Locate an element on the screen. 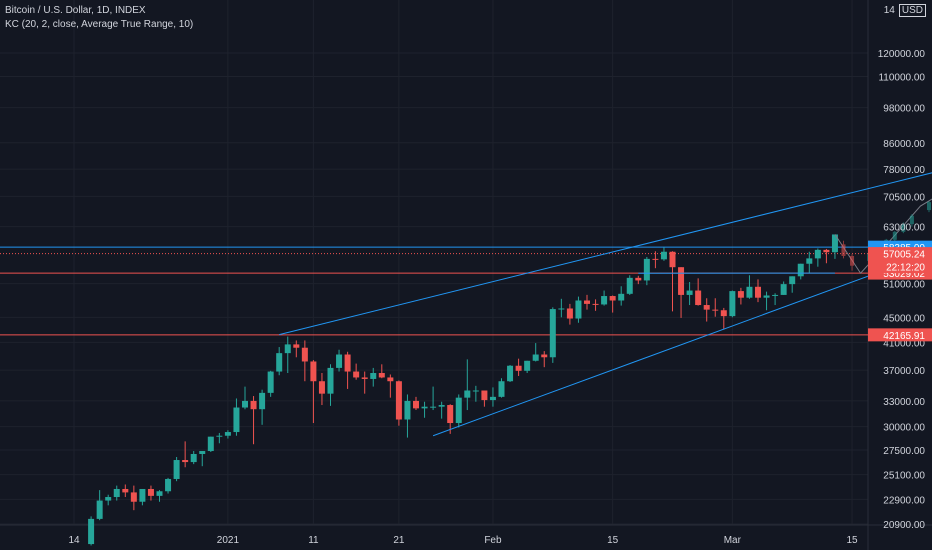 The image size is (932, 550). ghost-candle-body is located at coordinates (894, 235).